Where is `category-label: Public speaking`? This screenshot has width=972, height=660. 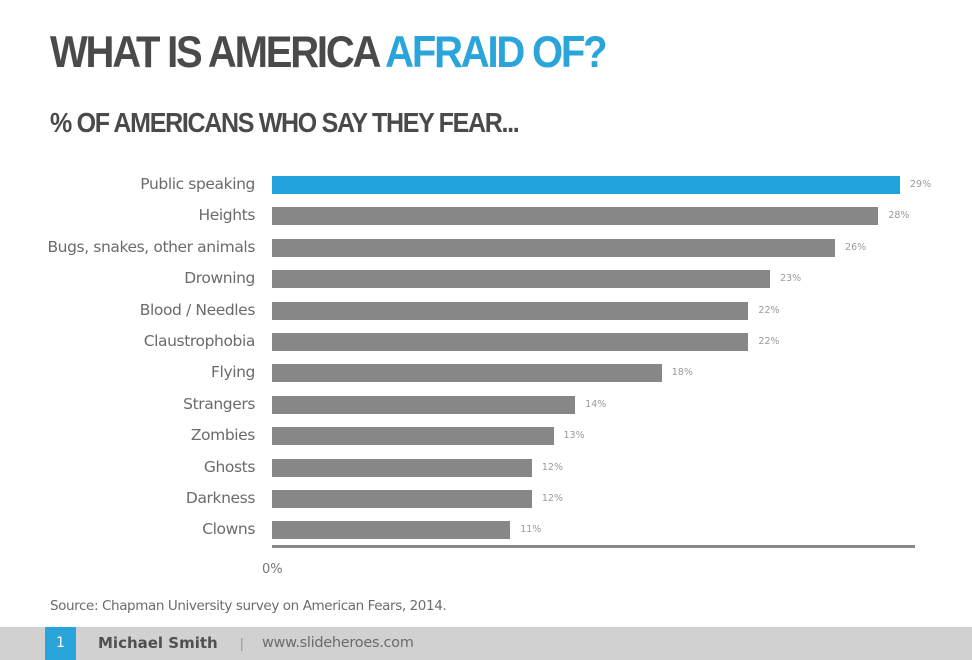
category-label: Public speaking is located at coordinates (197, 184).